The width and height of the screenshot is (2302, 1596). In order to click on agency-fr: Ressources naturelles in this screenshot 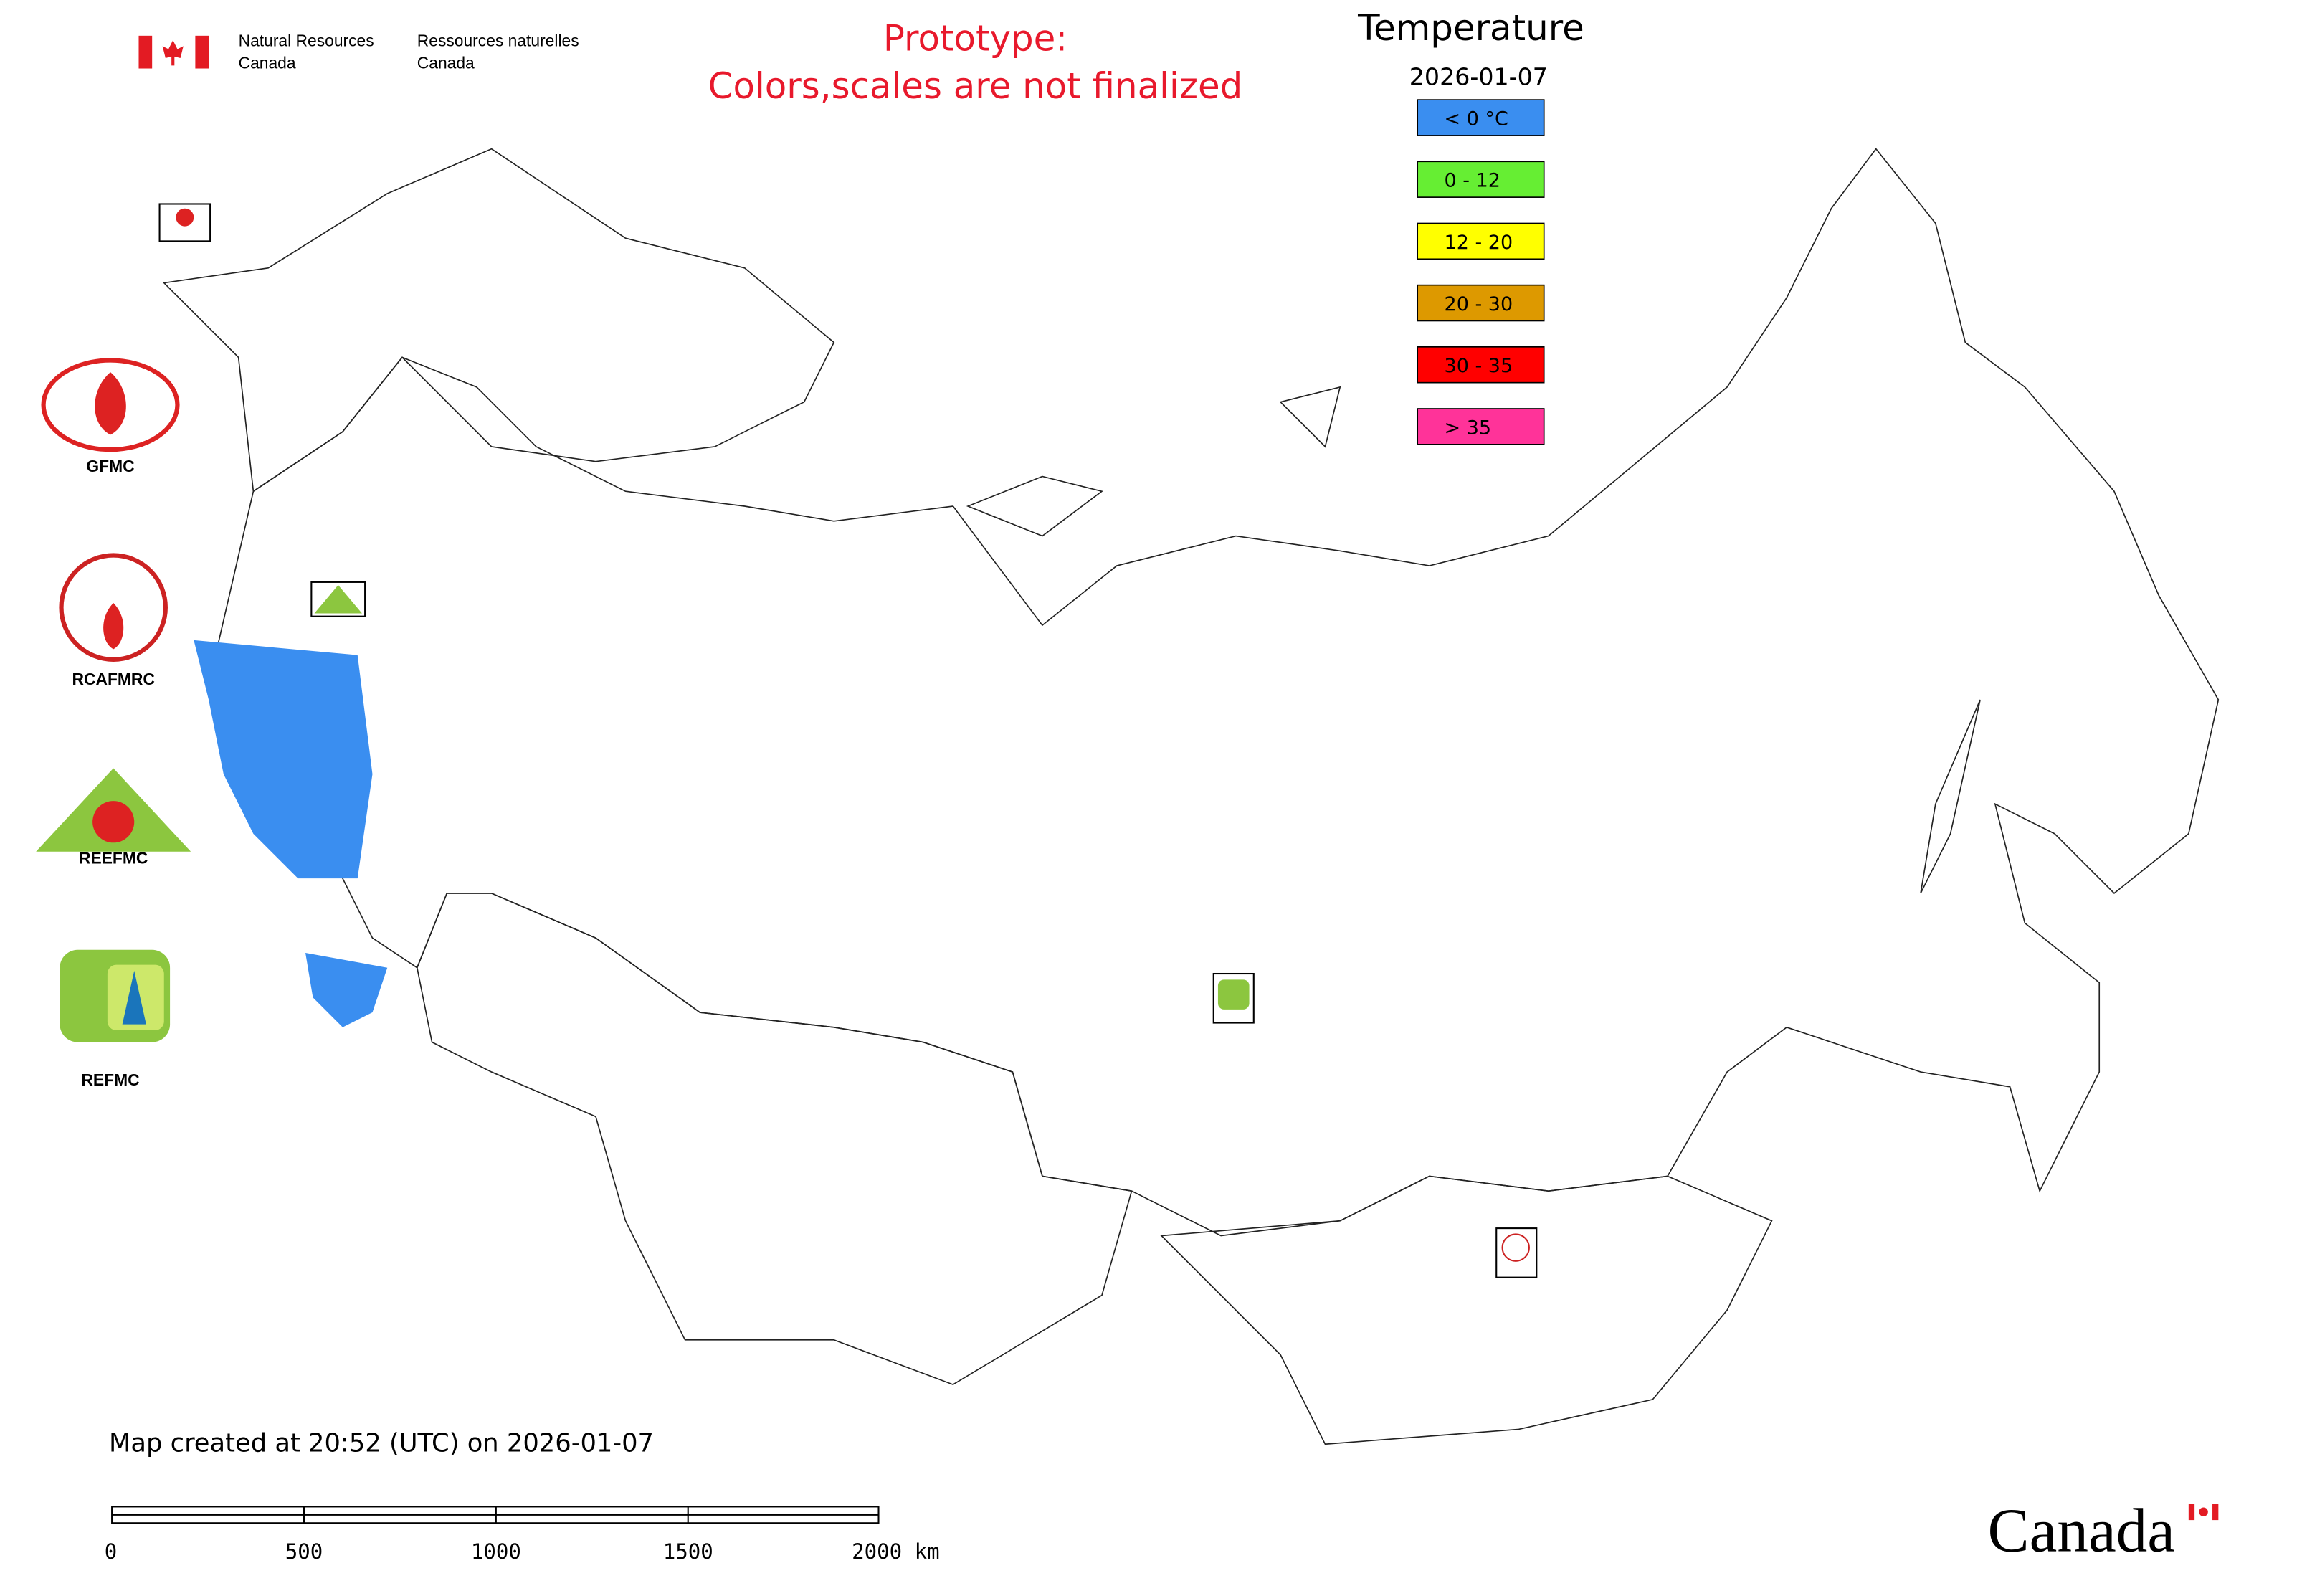, I will do `click(498, 40)`.